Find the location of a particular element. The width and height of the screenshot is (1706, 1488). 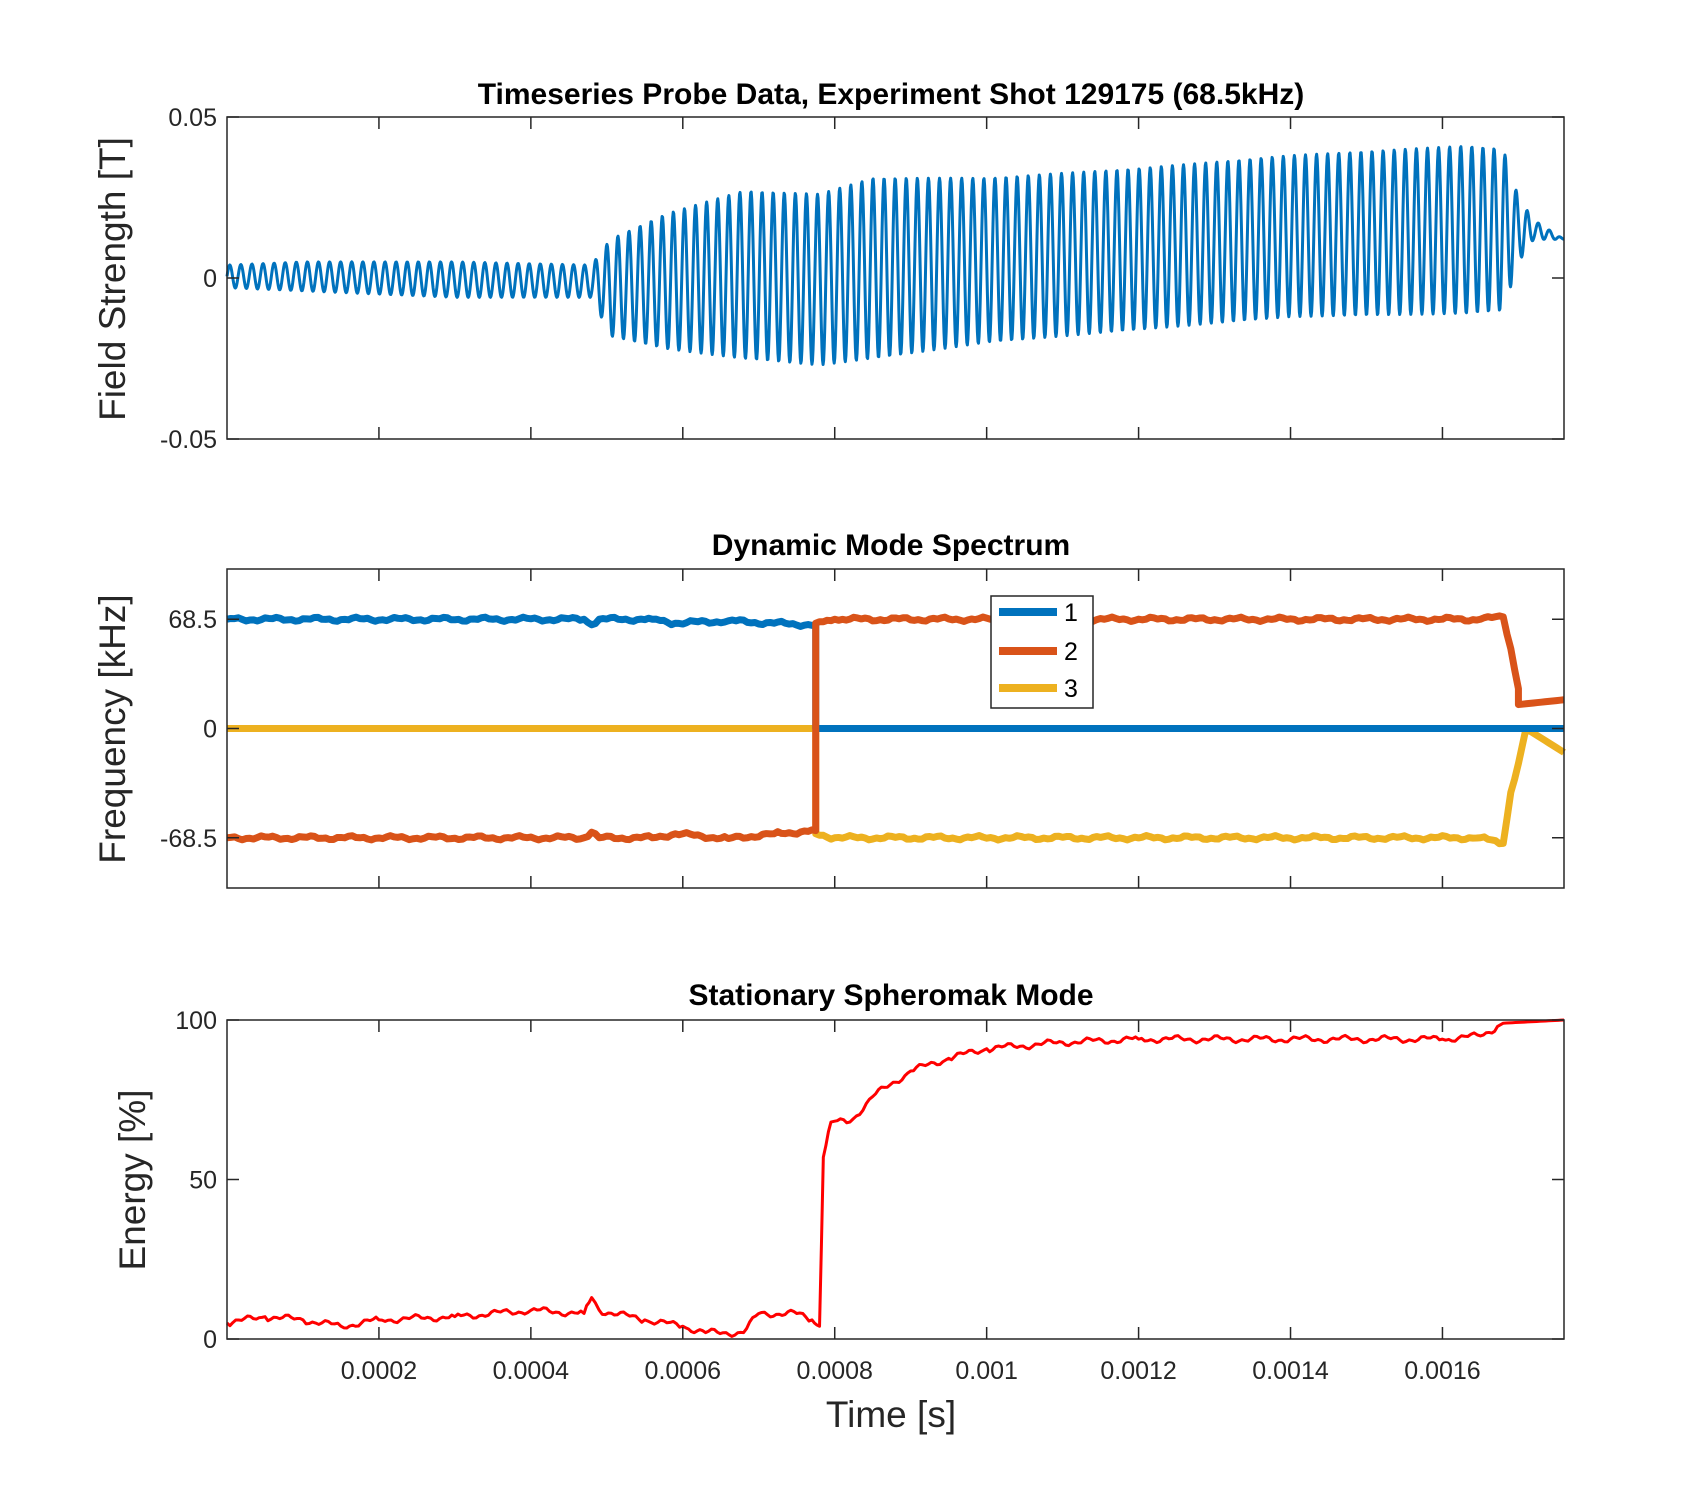

series-mode-3-line is located at coordinates (896, 786).